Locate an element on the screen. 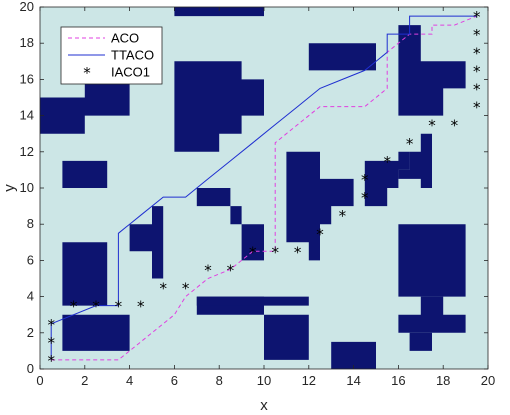 The image size is (510, 415). y-tick-label: 14 is located at coordinates (27, 115).